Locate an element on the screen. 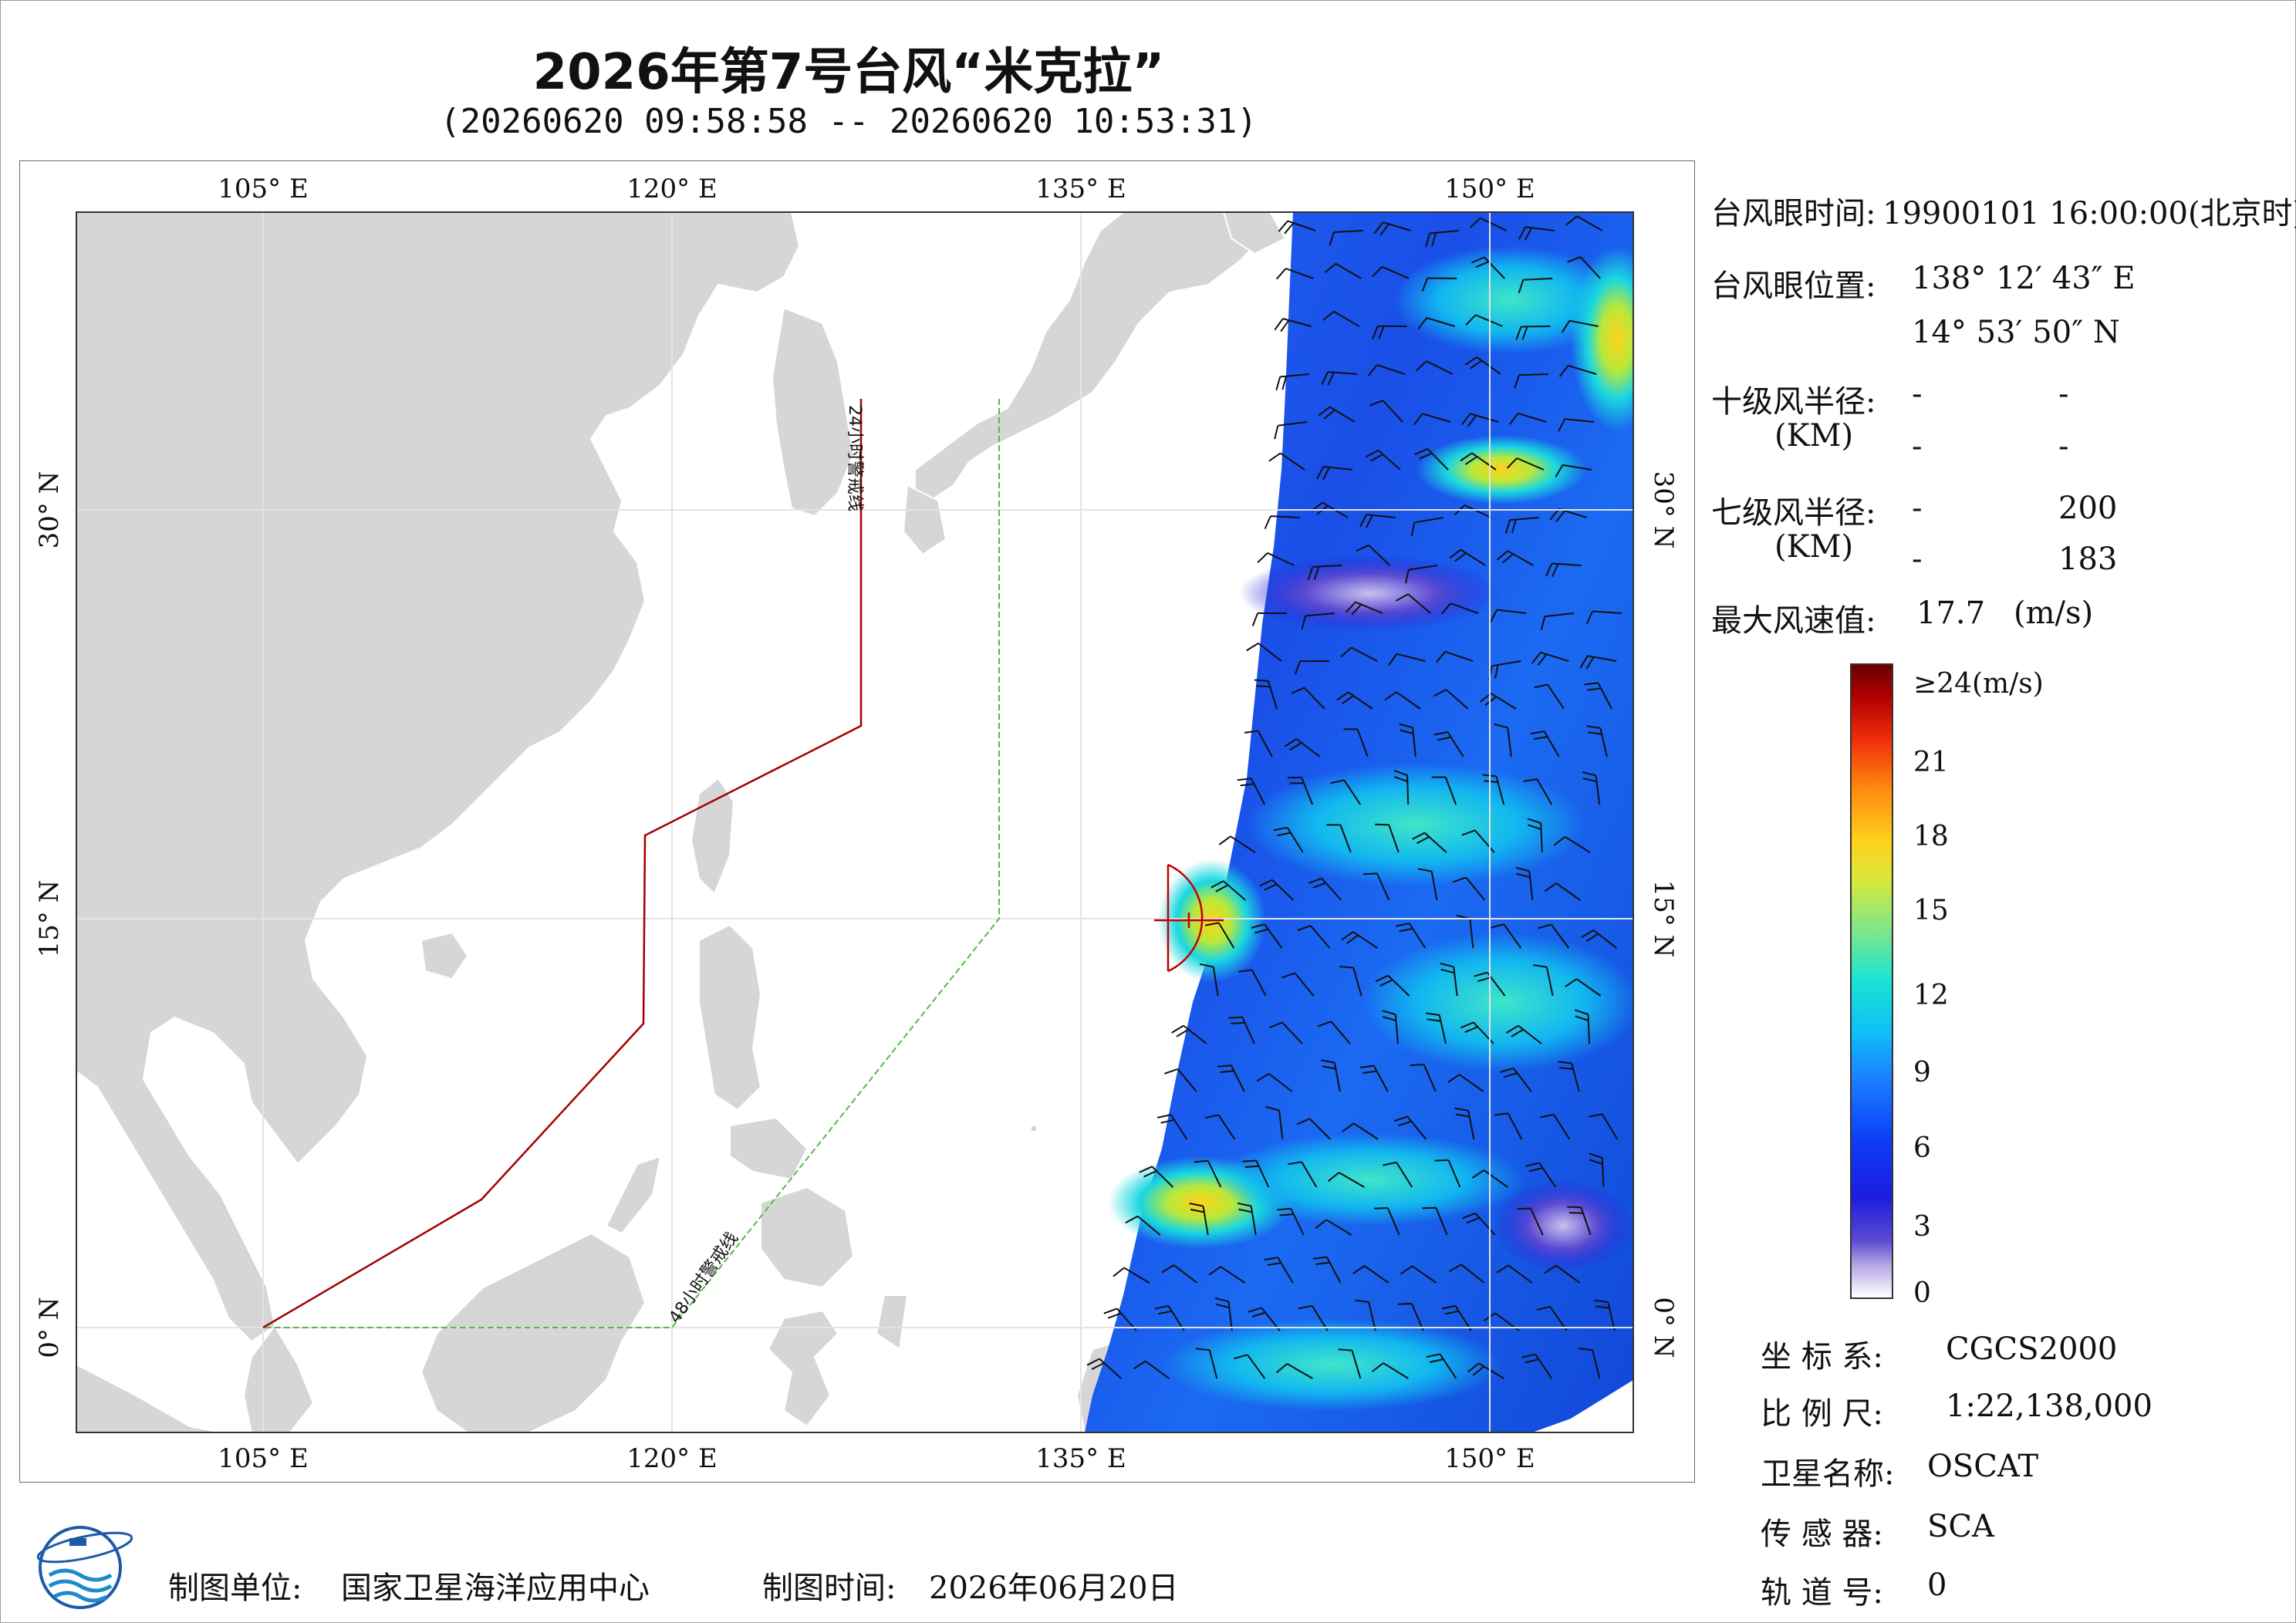 This screenshot has width=2296, height=1623. colorbar-tick-3: 3 is located at coordinates (1922, 1227).